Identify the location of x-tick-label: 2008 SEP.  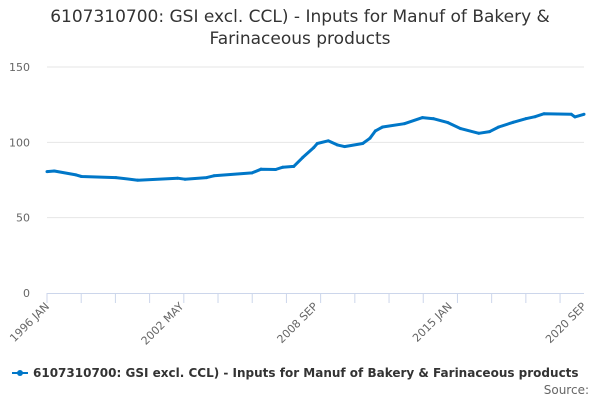
(298, 323).